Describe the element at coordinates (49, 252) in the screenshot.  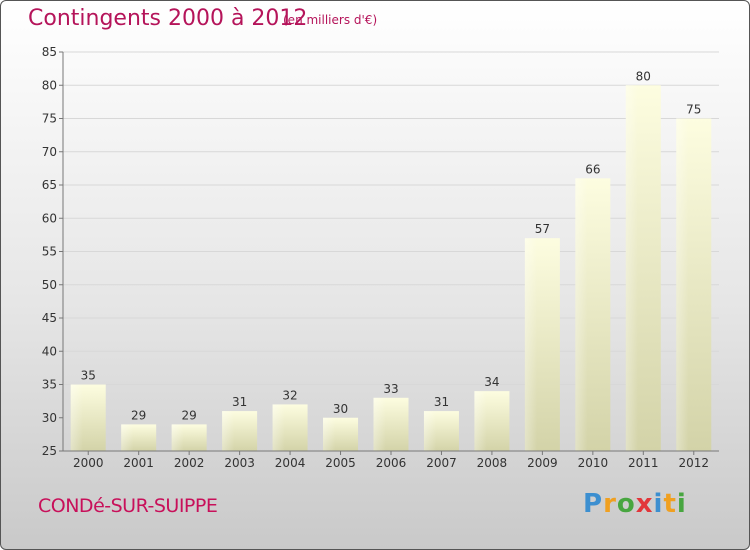
I see `y-tick-label: 55` at that location.